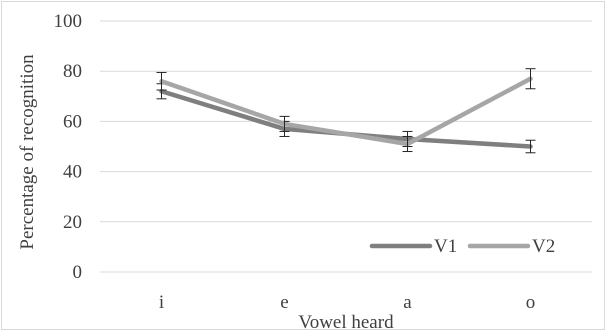 This screenshot has width=608, height=336. I want to click on y-tick-label: 60, so click(72, 121).